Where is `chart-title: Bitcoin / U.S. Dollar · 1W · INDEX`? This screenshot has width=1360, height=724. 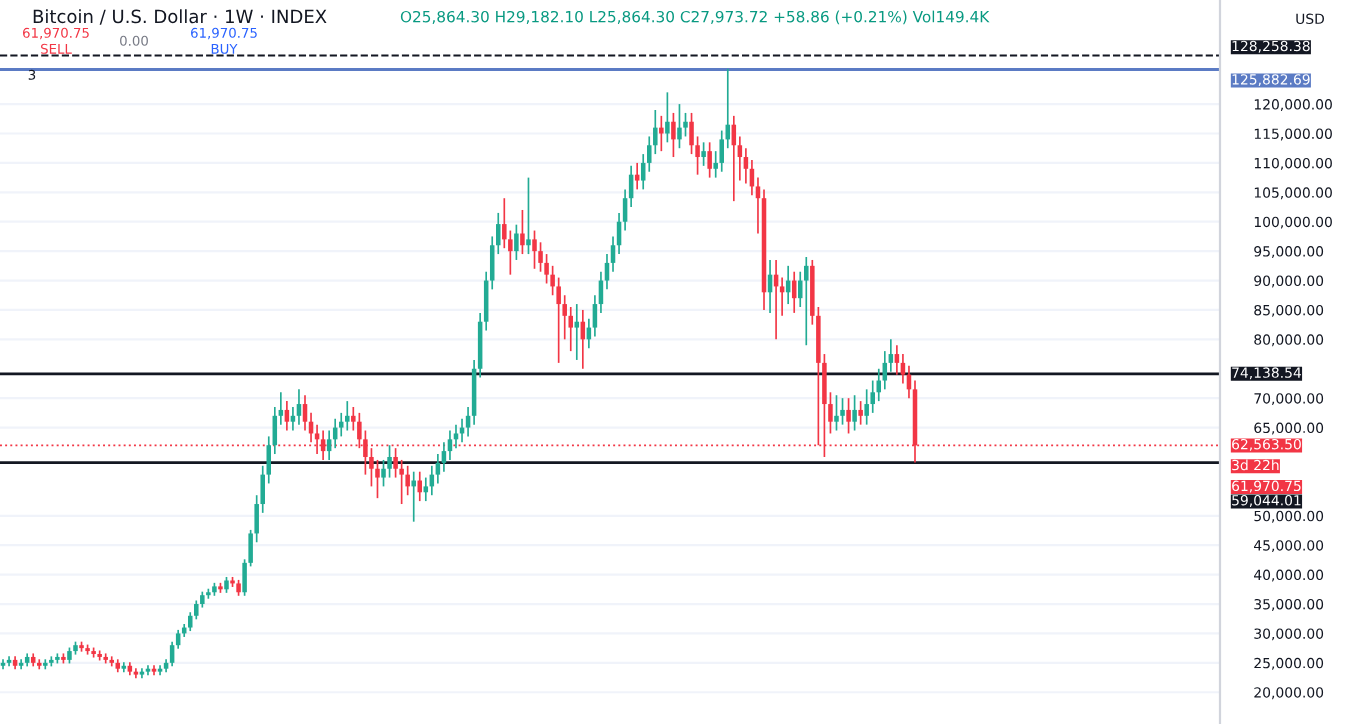
chart-title: Bitcoin / U.S. Dollar · 1W · INDEX is located at coordinates (180, 17).